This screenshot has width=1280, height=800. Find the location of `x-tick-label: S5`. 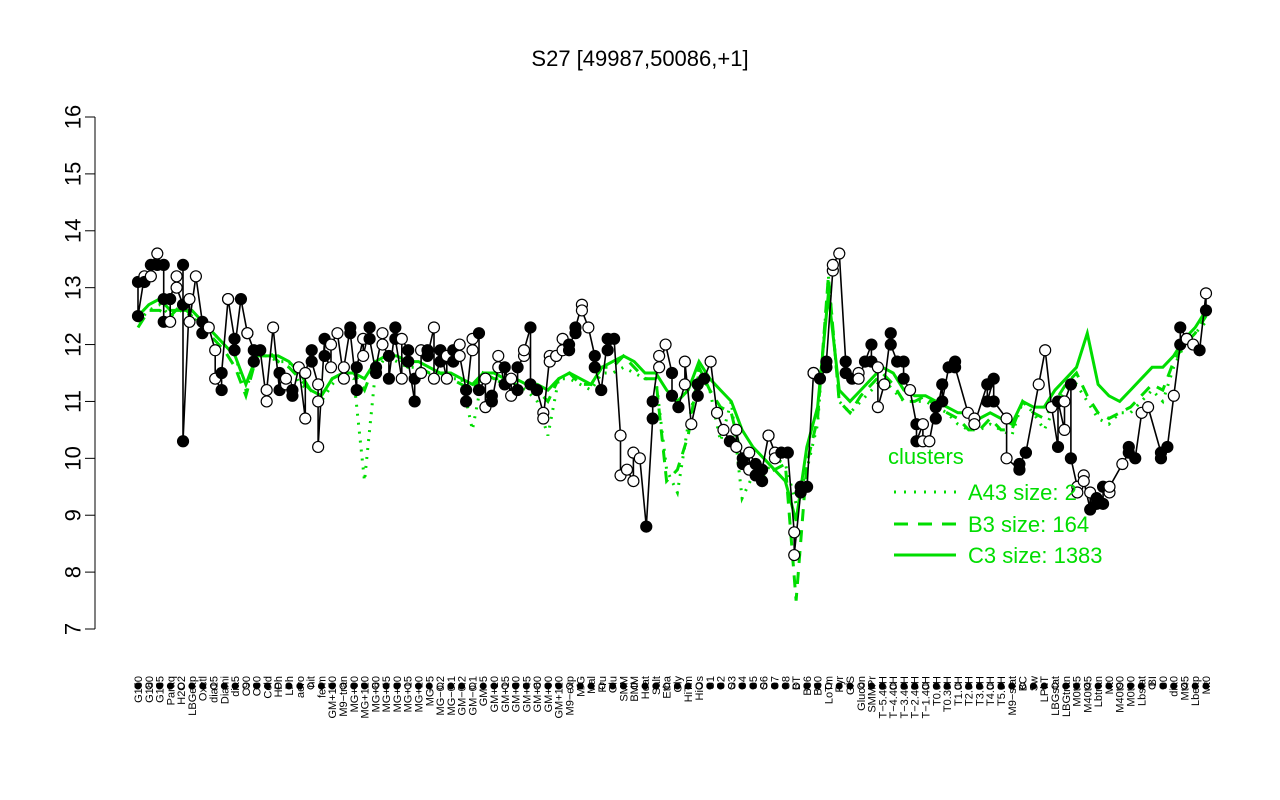

x-tick-label: S5 is located at coordinates (754, 682).